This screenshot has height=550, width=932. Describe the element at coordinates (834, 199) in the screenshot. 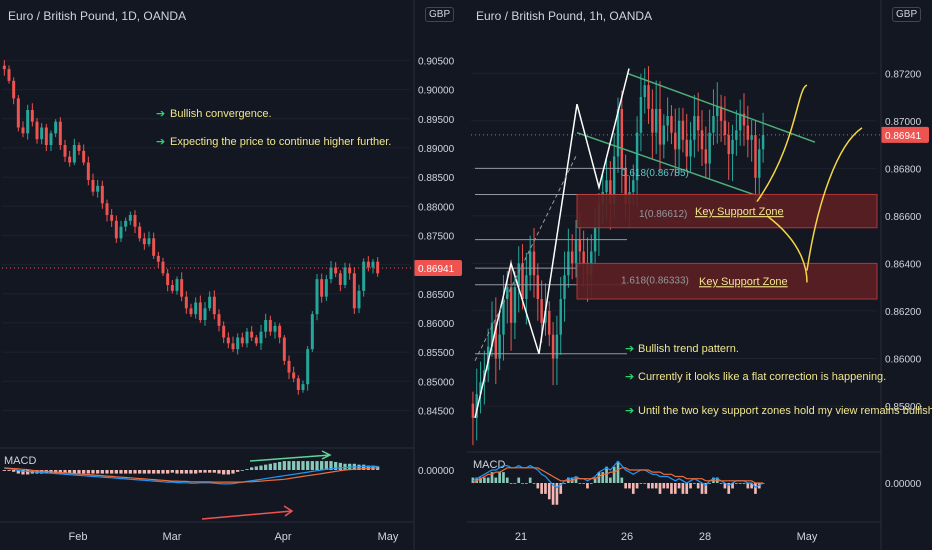

I see `projection-arrow` at that location.